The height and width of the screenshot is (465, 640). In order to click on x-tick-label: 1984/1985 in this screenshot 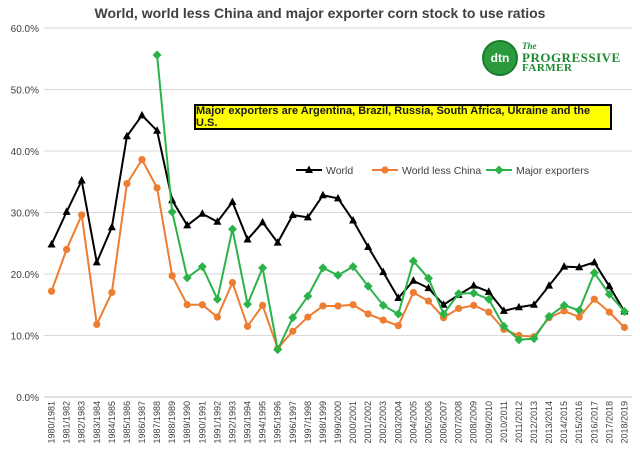, I will do `click(112, 422)`.